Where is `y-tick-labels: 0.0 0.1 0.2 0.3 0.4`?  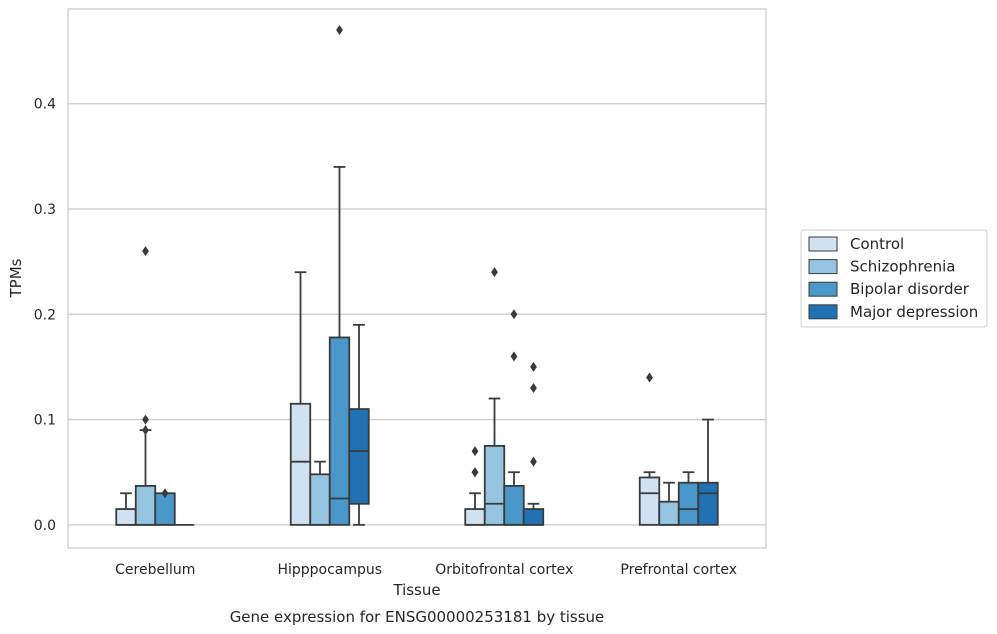 y-tick-labels: 0.0 0.1 0.2 0.3 0.4 is located at coordinates (45, 315).